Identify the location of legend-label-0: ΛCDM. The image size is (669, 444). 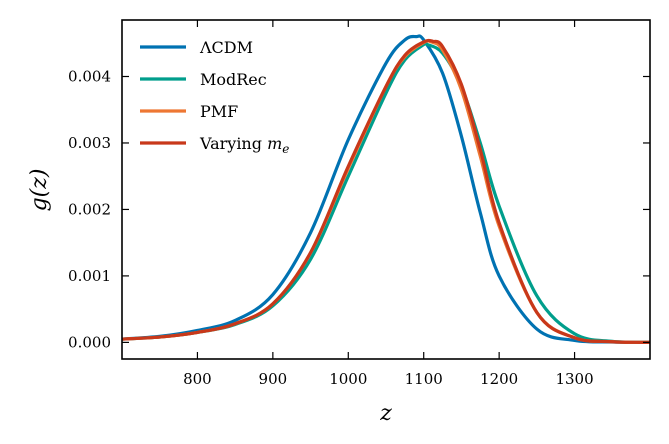
(226, 47).